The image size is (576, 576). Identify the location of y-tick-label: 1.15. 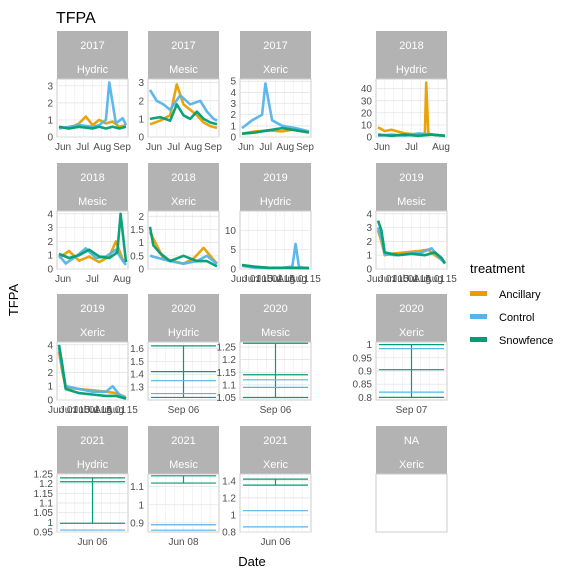
(227, 373).